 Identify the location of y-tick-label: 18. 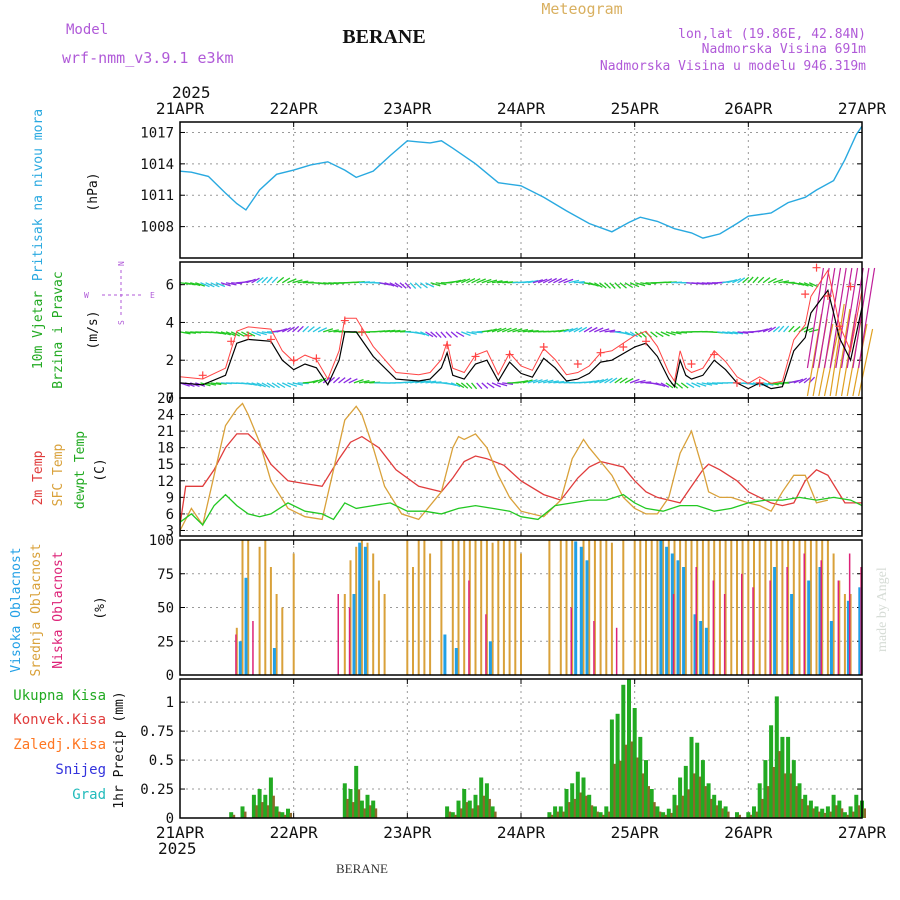
(165, 449).